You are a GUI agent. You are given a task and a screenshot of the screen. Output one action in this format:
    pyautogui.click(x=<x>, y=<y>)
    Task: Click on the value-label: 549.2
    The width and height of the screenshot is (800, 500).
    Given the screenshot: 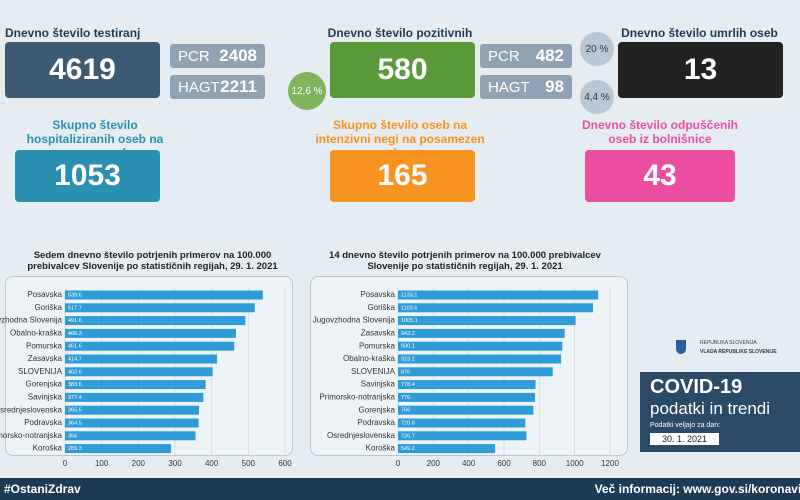 What is the action you would take?
    pyautogui.click(x=408, y=449)
    